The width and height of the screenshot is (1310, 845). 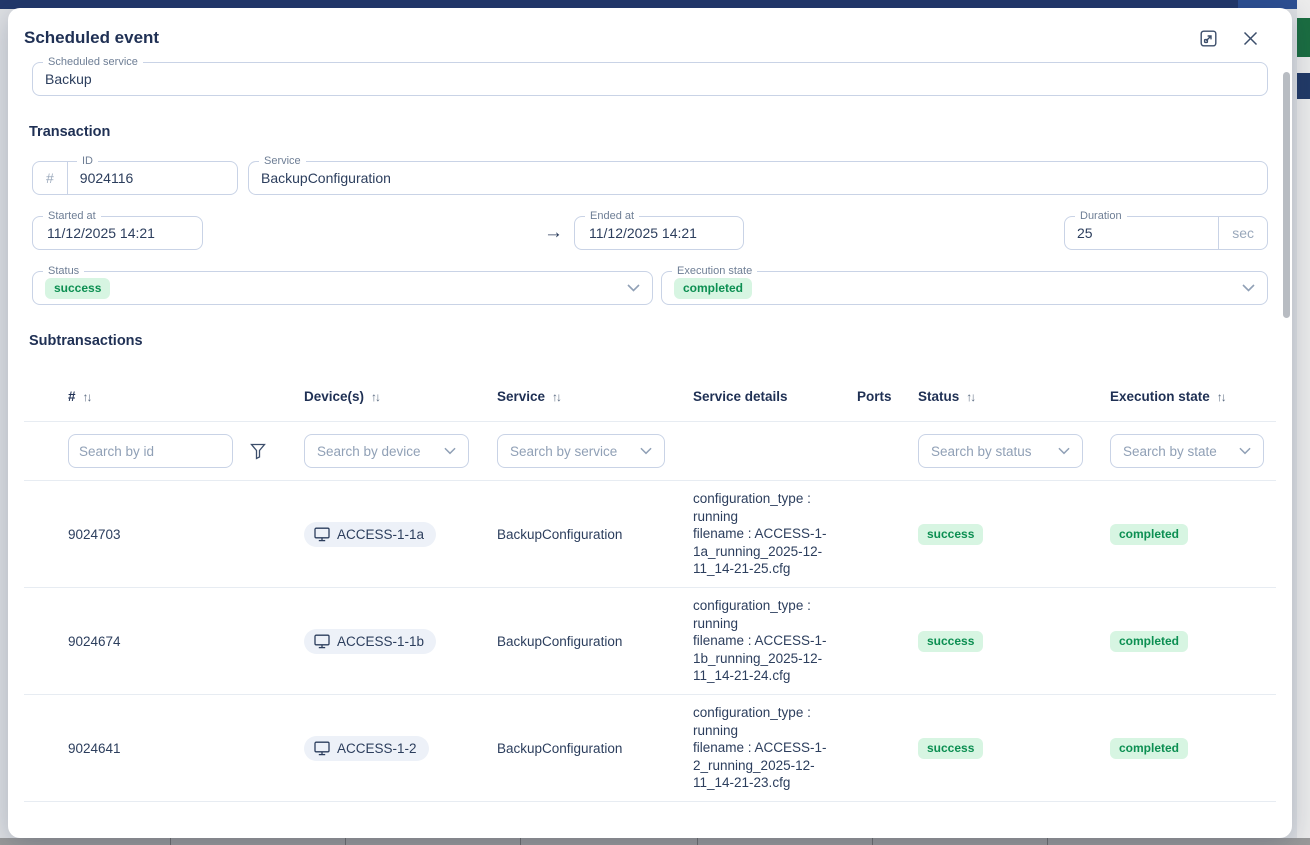 What do you see at coordinates (94, 641) in the screenshot?
I see `subtransaction-id: 9024674` at bounding box center [94, 641].